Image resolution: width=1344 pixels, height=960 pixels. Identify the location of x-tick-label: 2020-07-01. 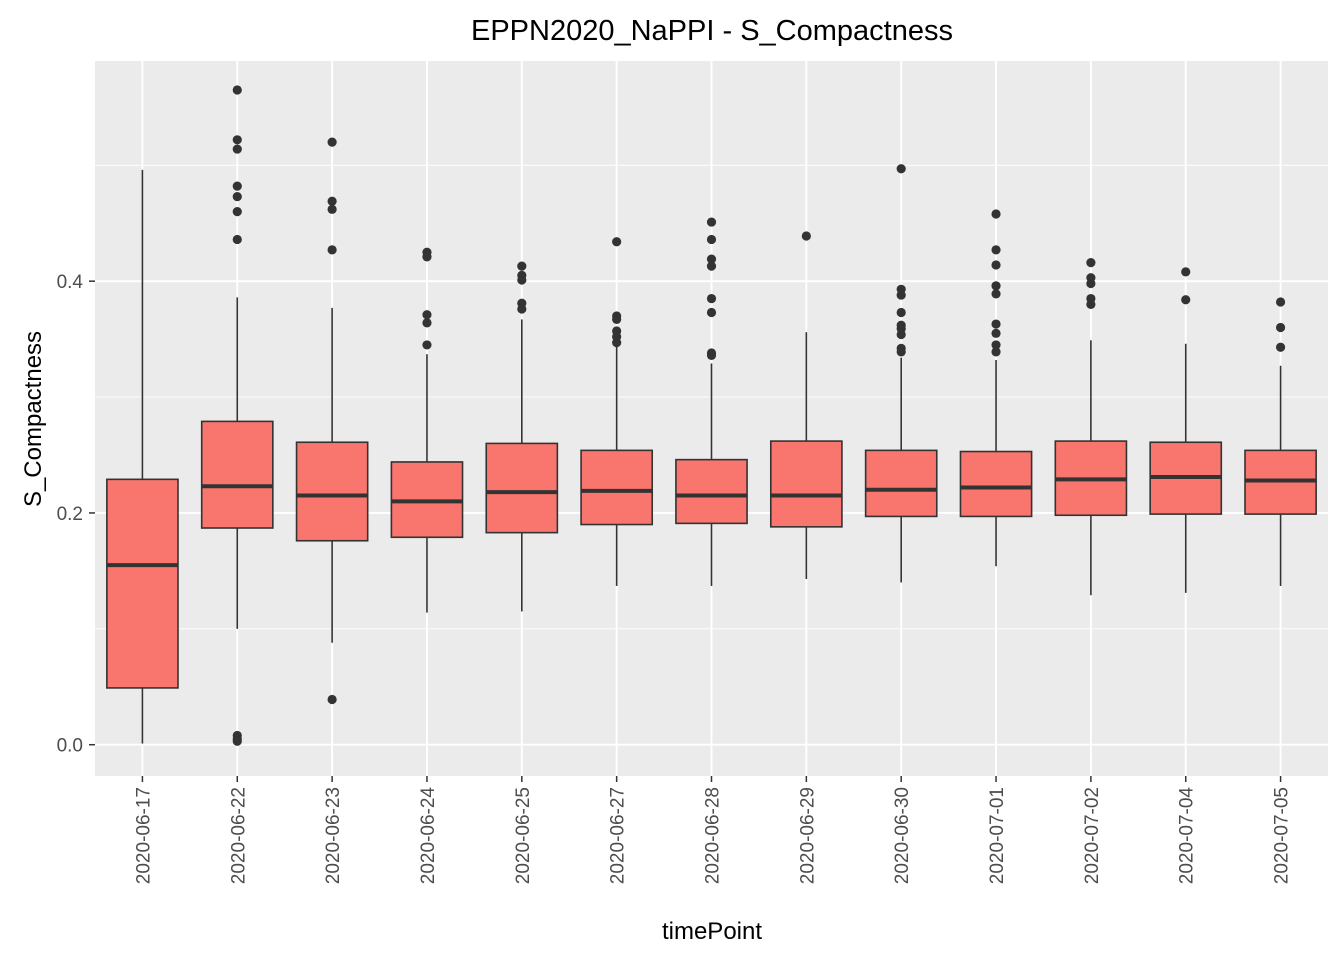
(997, 835).